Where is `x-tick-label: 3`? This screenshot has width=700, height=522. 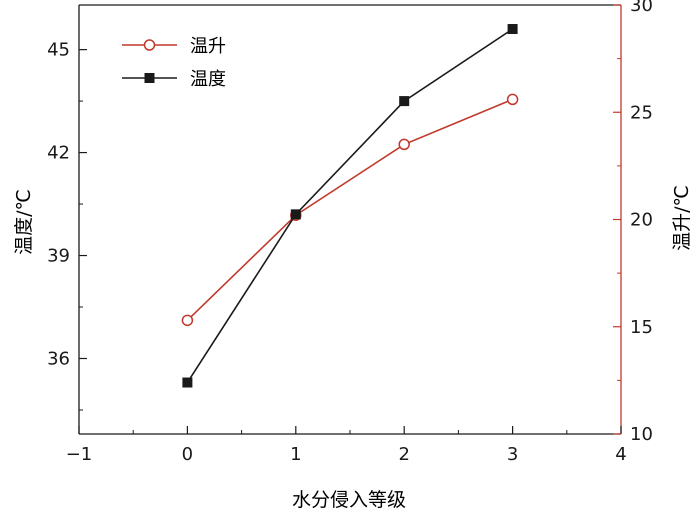
x-tick-label: 3 is located at coordinates (512, 454).